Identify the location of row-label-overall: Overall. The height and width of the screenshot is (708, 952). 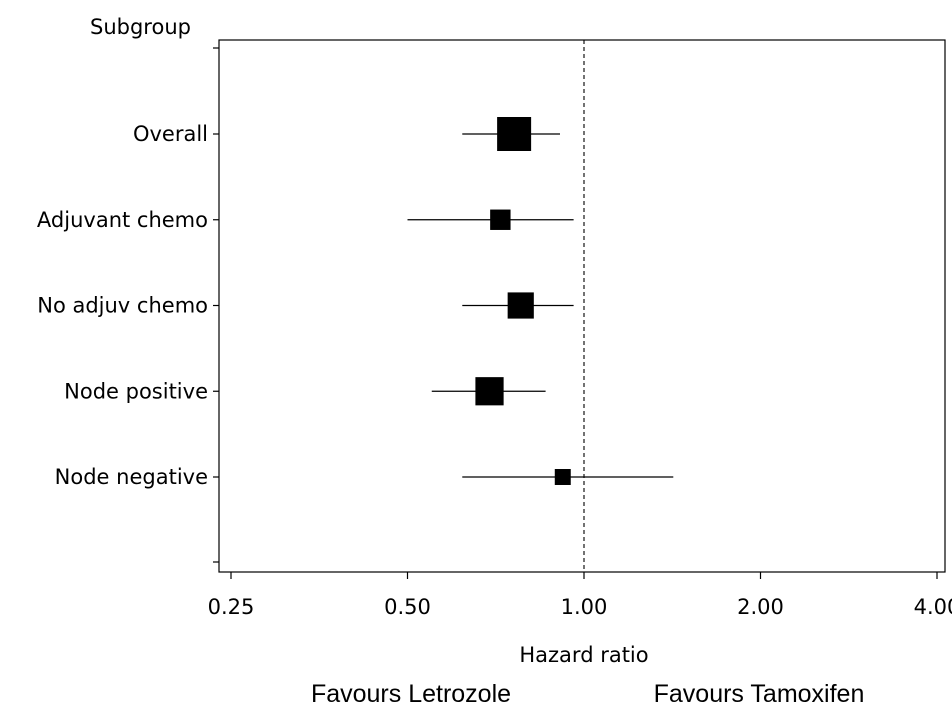
(170, 134).